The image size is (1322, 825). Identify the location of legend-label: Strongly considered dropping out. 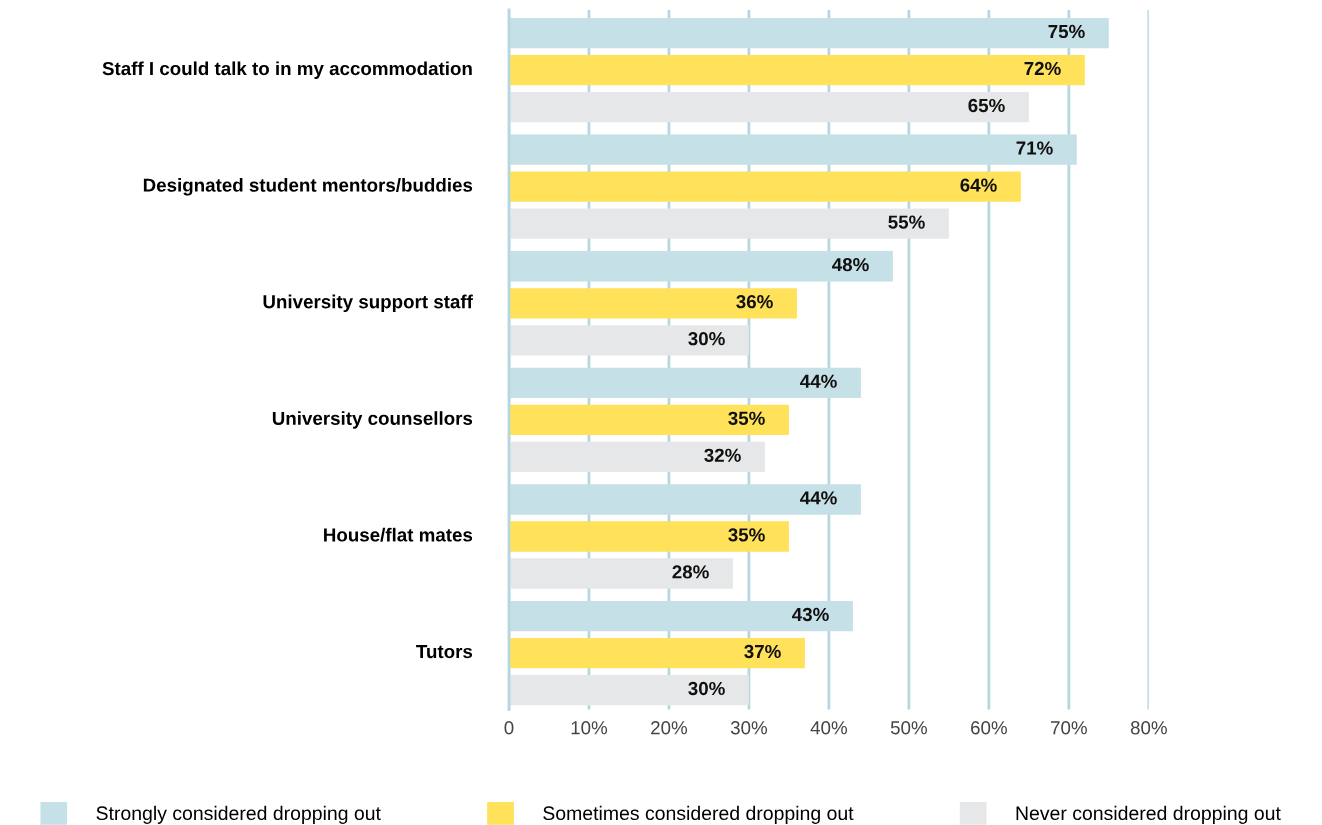
(238, 814).